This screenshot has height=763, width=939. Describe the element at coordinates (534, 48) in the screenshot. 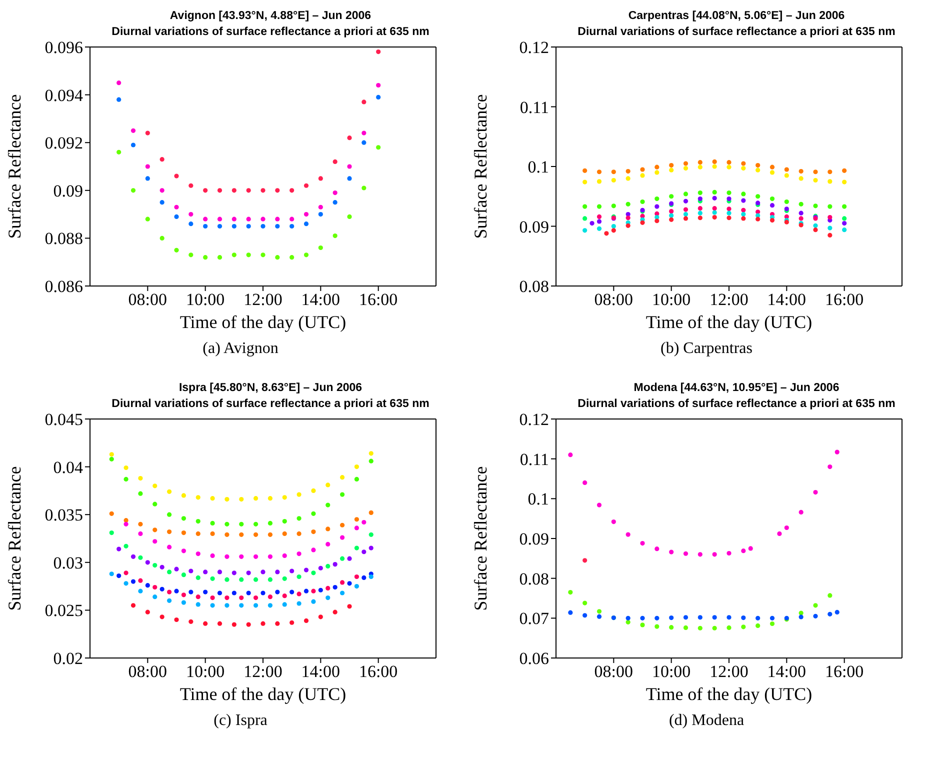

I see `y-tick-label: 0.12` at that location.